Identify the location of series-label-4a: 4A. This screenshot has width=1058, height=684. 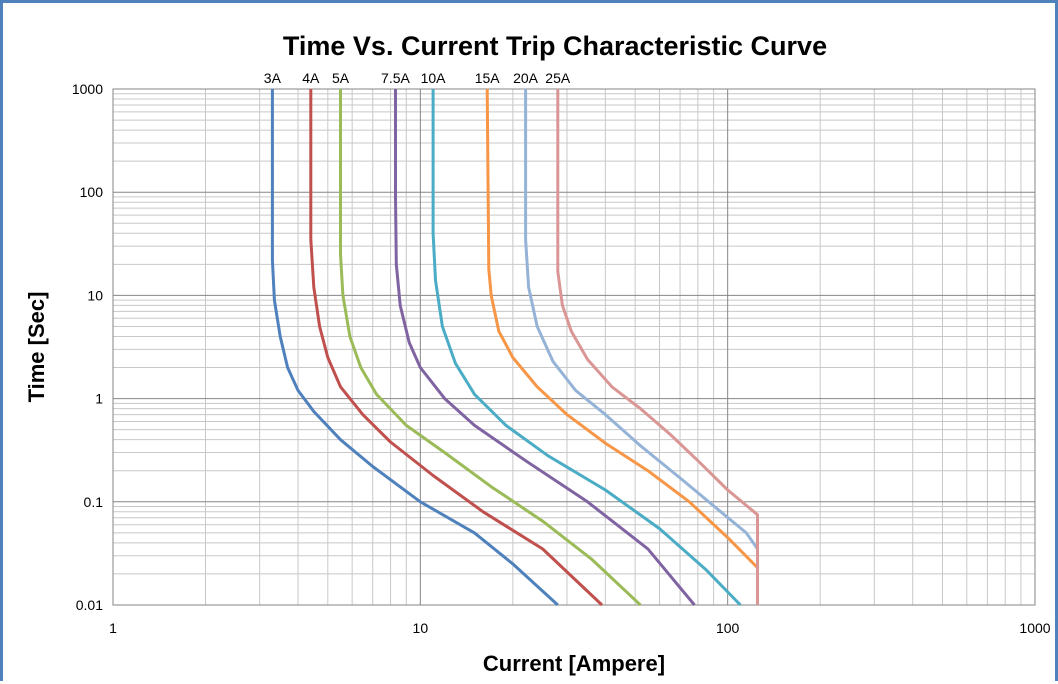
(311, 78).